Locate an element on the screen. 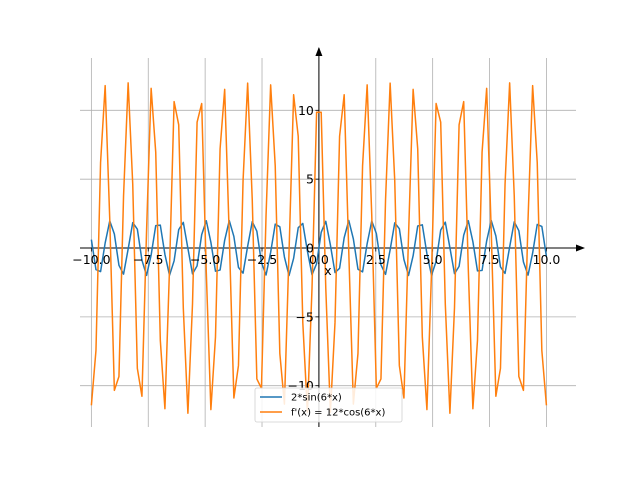 The image size is (640, 480). x-tick-label: 2.5 is located at coordinates (376, 259).